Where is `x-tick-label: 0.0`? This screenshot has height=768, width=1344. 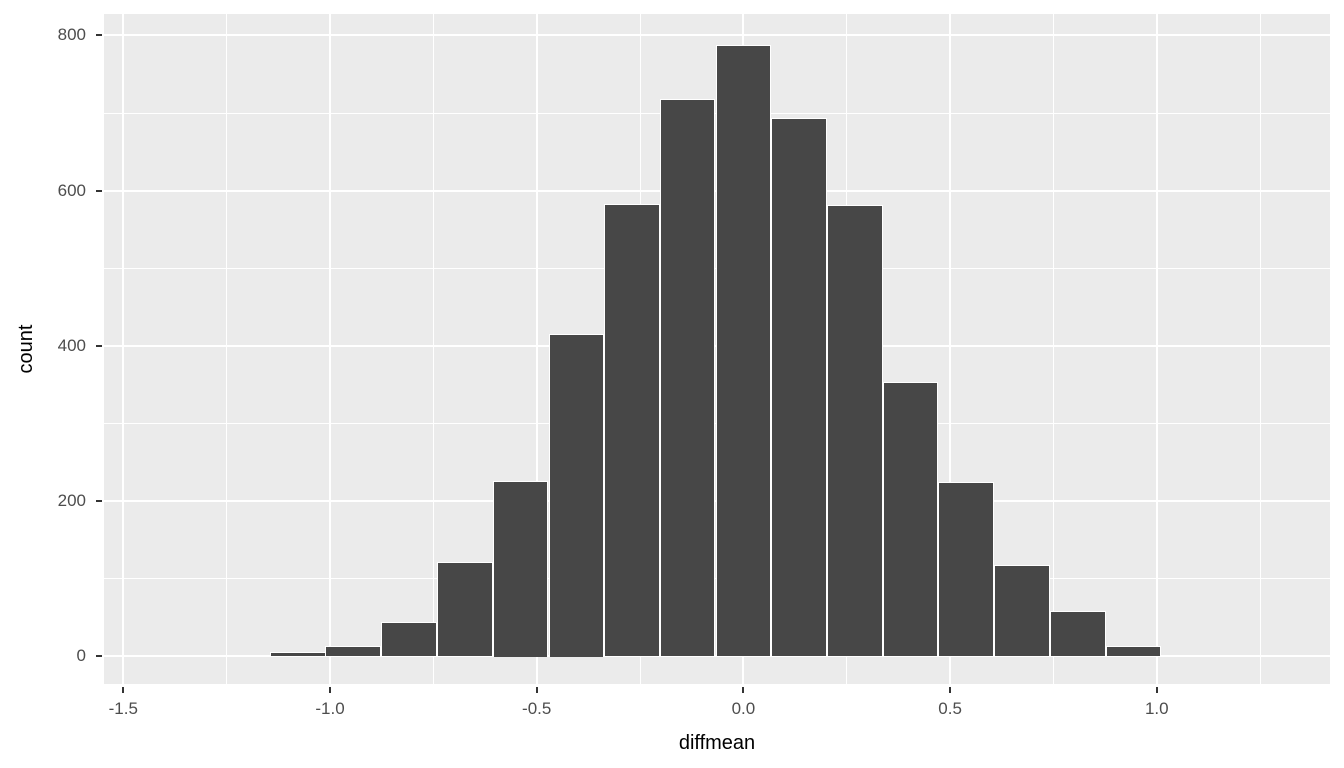
x-tick-label: 0.0 is located at coordinates (743, 708).